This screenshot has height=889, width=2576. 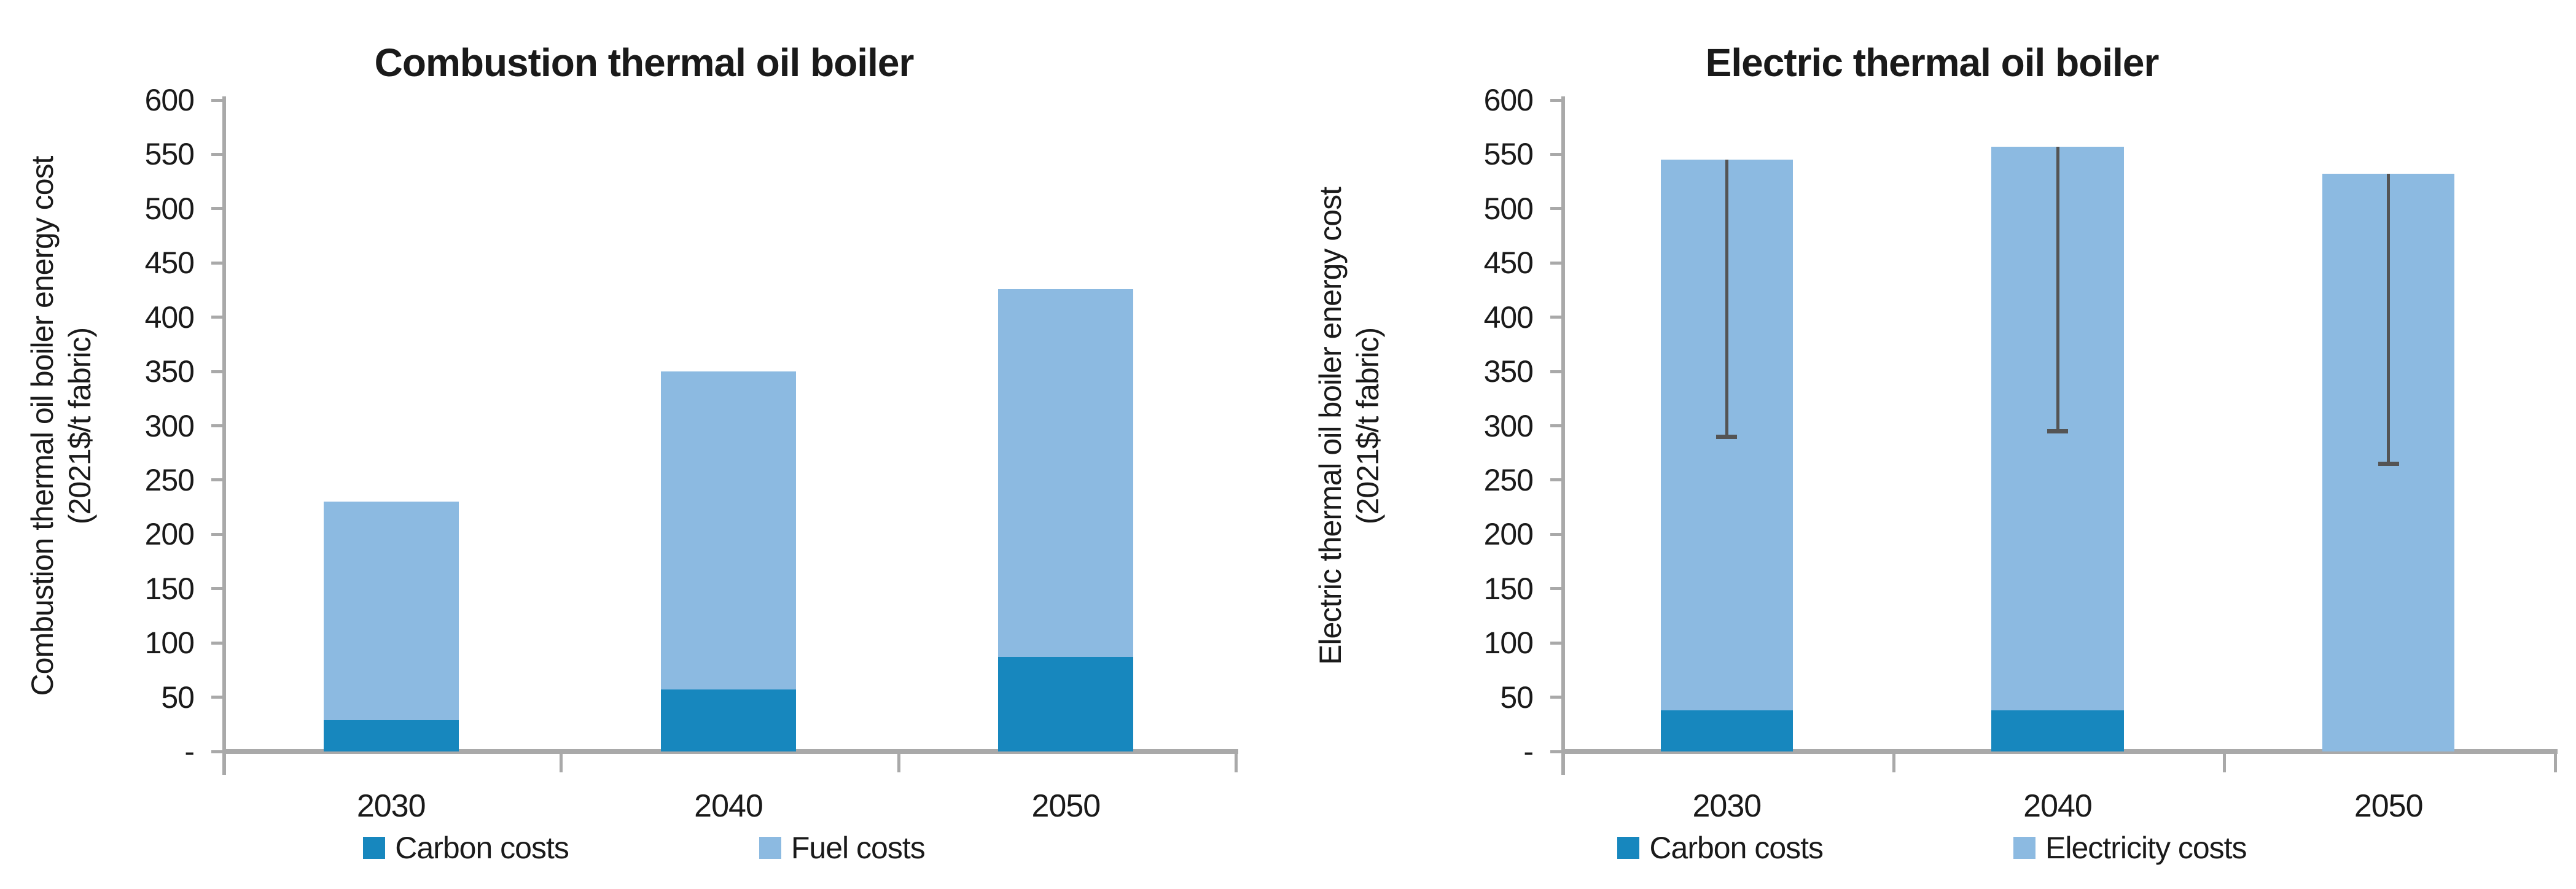 What do you see at coordinates (1932, 63) in the screenshot?
I see `chart-title: Electric thermal oil boiler` at bounding box center [1932, 63].